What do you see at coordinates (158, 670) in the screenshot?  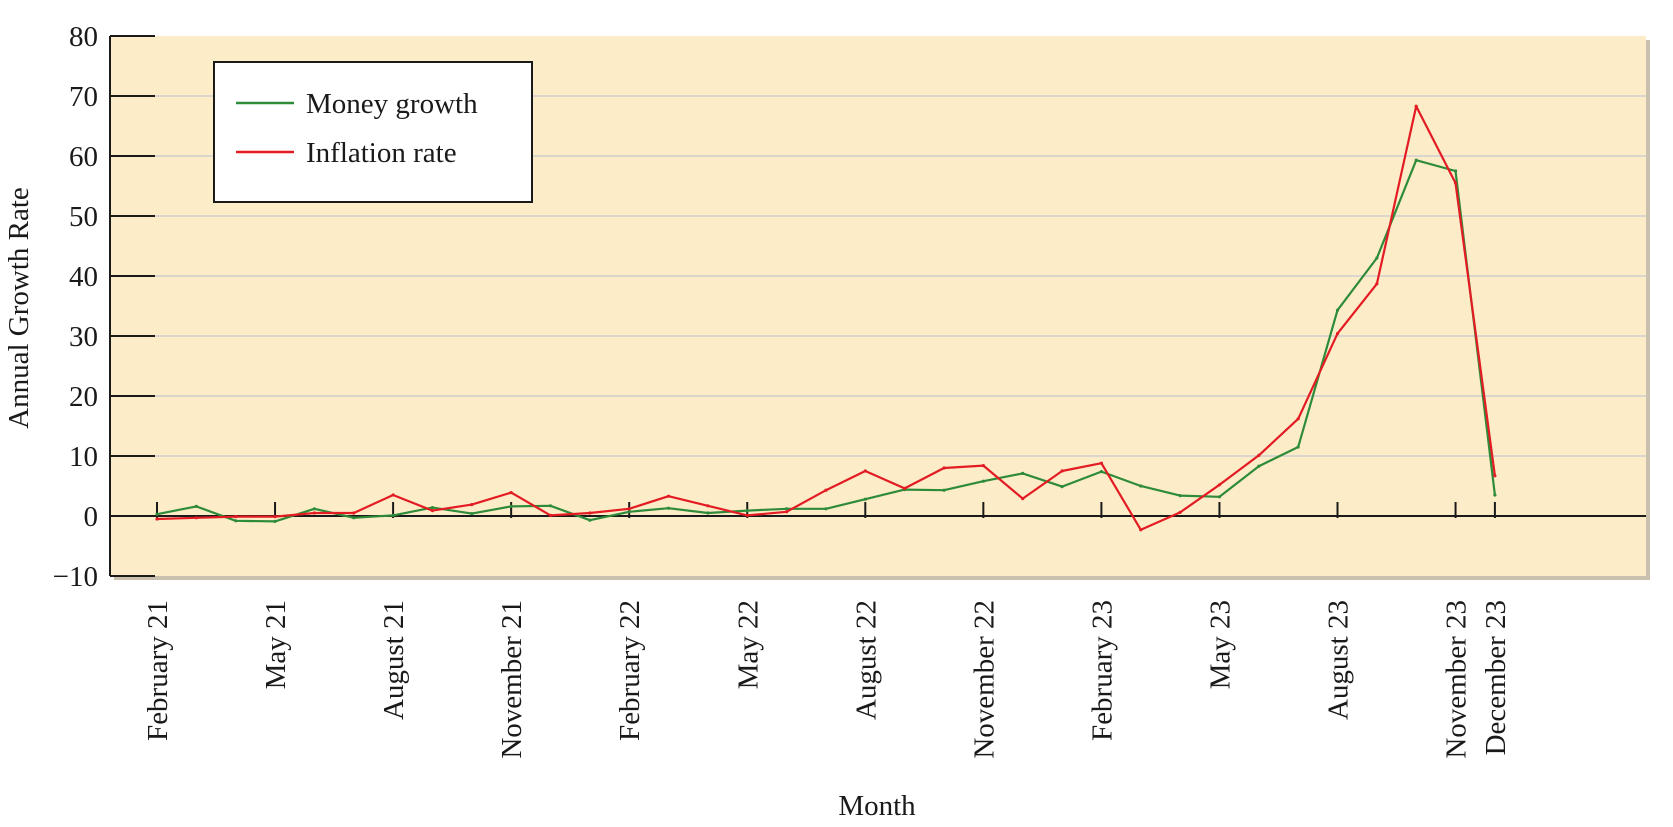 I see `x-tick-label: February 21` at bounding box center [158, 670].